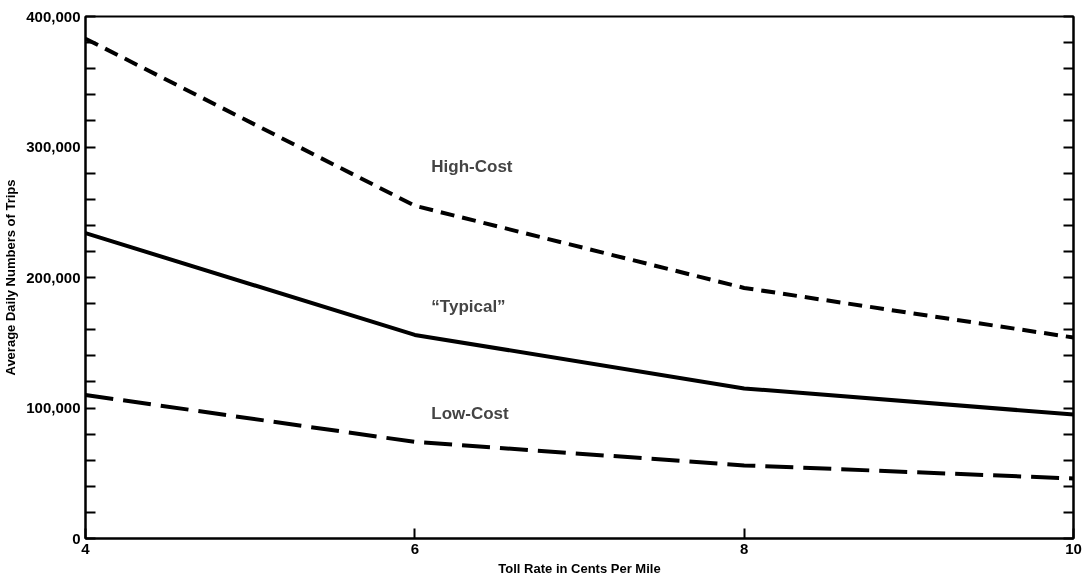  Describe the element at coordinates (11, 277) in the screenshot. I see `y-axis-title: Average Daily Numbers of Trips` at that location.